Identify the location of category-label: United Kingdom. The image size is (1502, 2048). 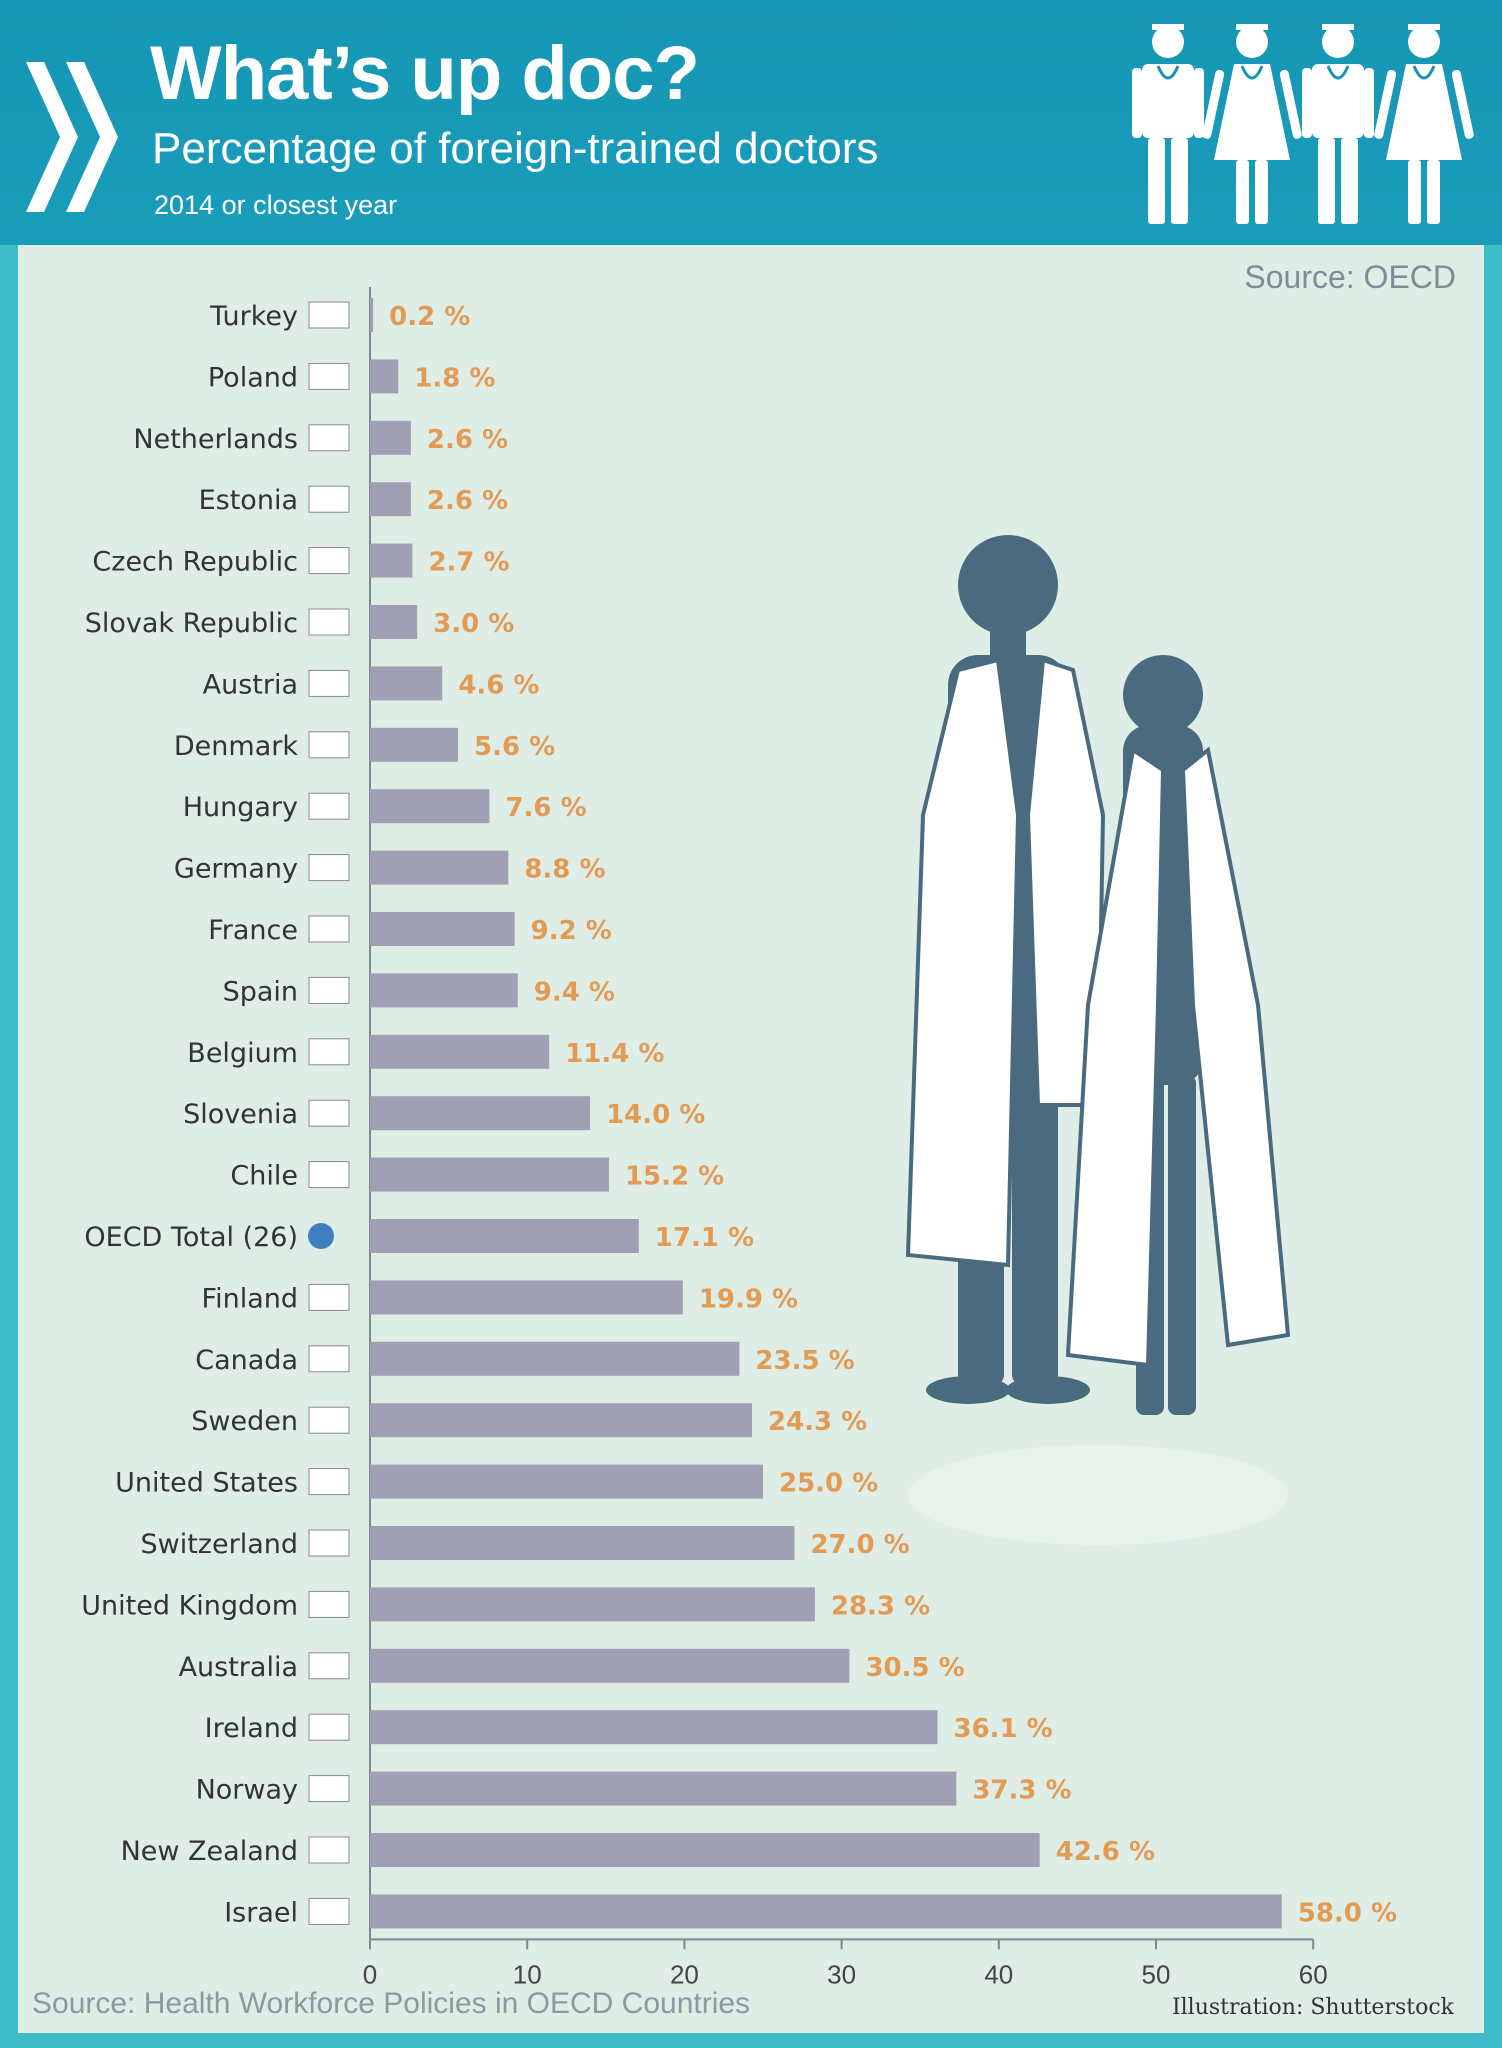
(189, 1605).